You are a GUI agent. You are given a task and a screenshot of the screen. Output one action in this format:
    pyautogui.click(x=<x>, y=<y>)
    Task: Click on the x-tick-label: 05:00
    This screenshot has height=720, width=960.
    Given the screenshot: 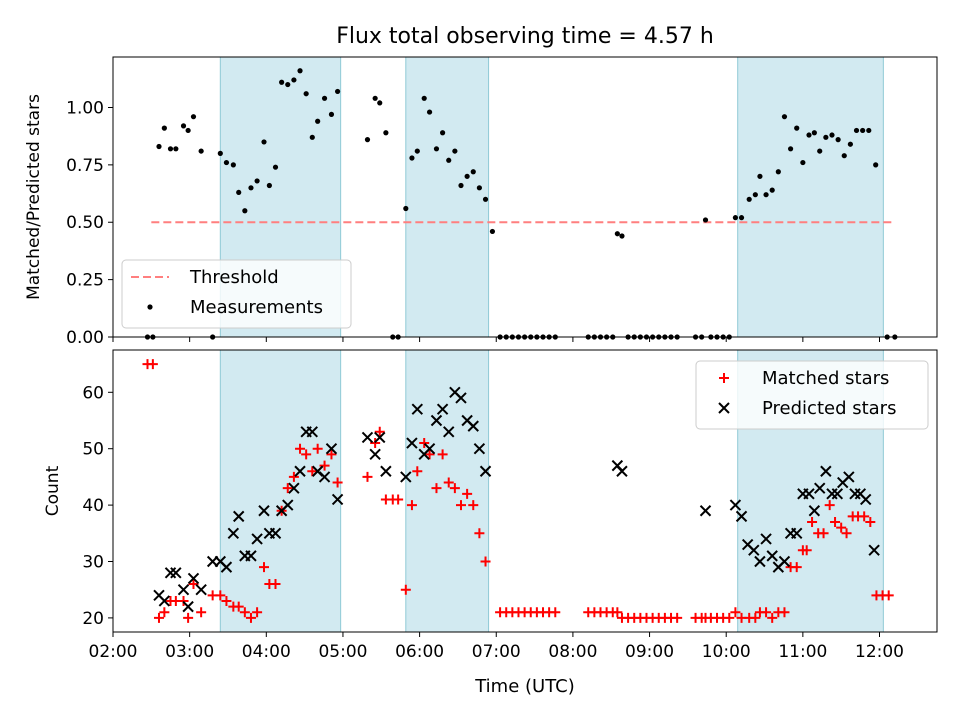 What is the action you would take?
    pyautogui.click(x=342, y=652)
    